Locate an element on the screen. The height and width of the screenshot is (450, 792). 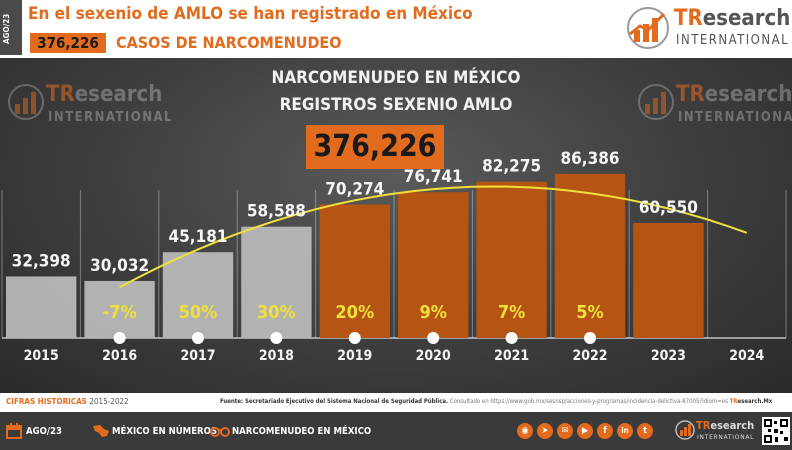
wm-tr: TR is located at coordinates (60, 94).